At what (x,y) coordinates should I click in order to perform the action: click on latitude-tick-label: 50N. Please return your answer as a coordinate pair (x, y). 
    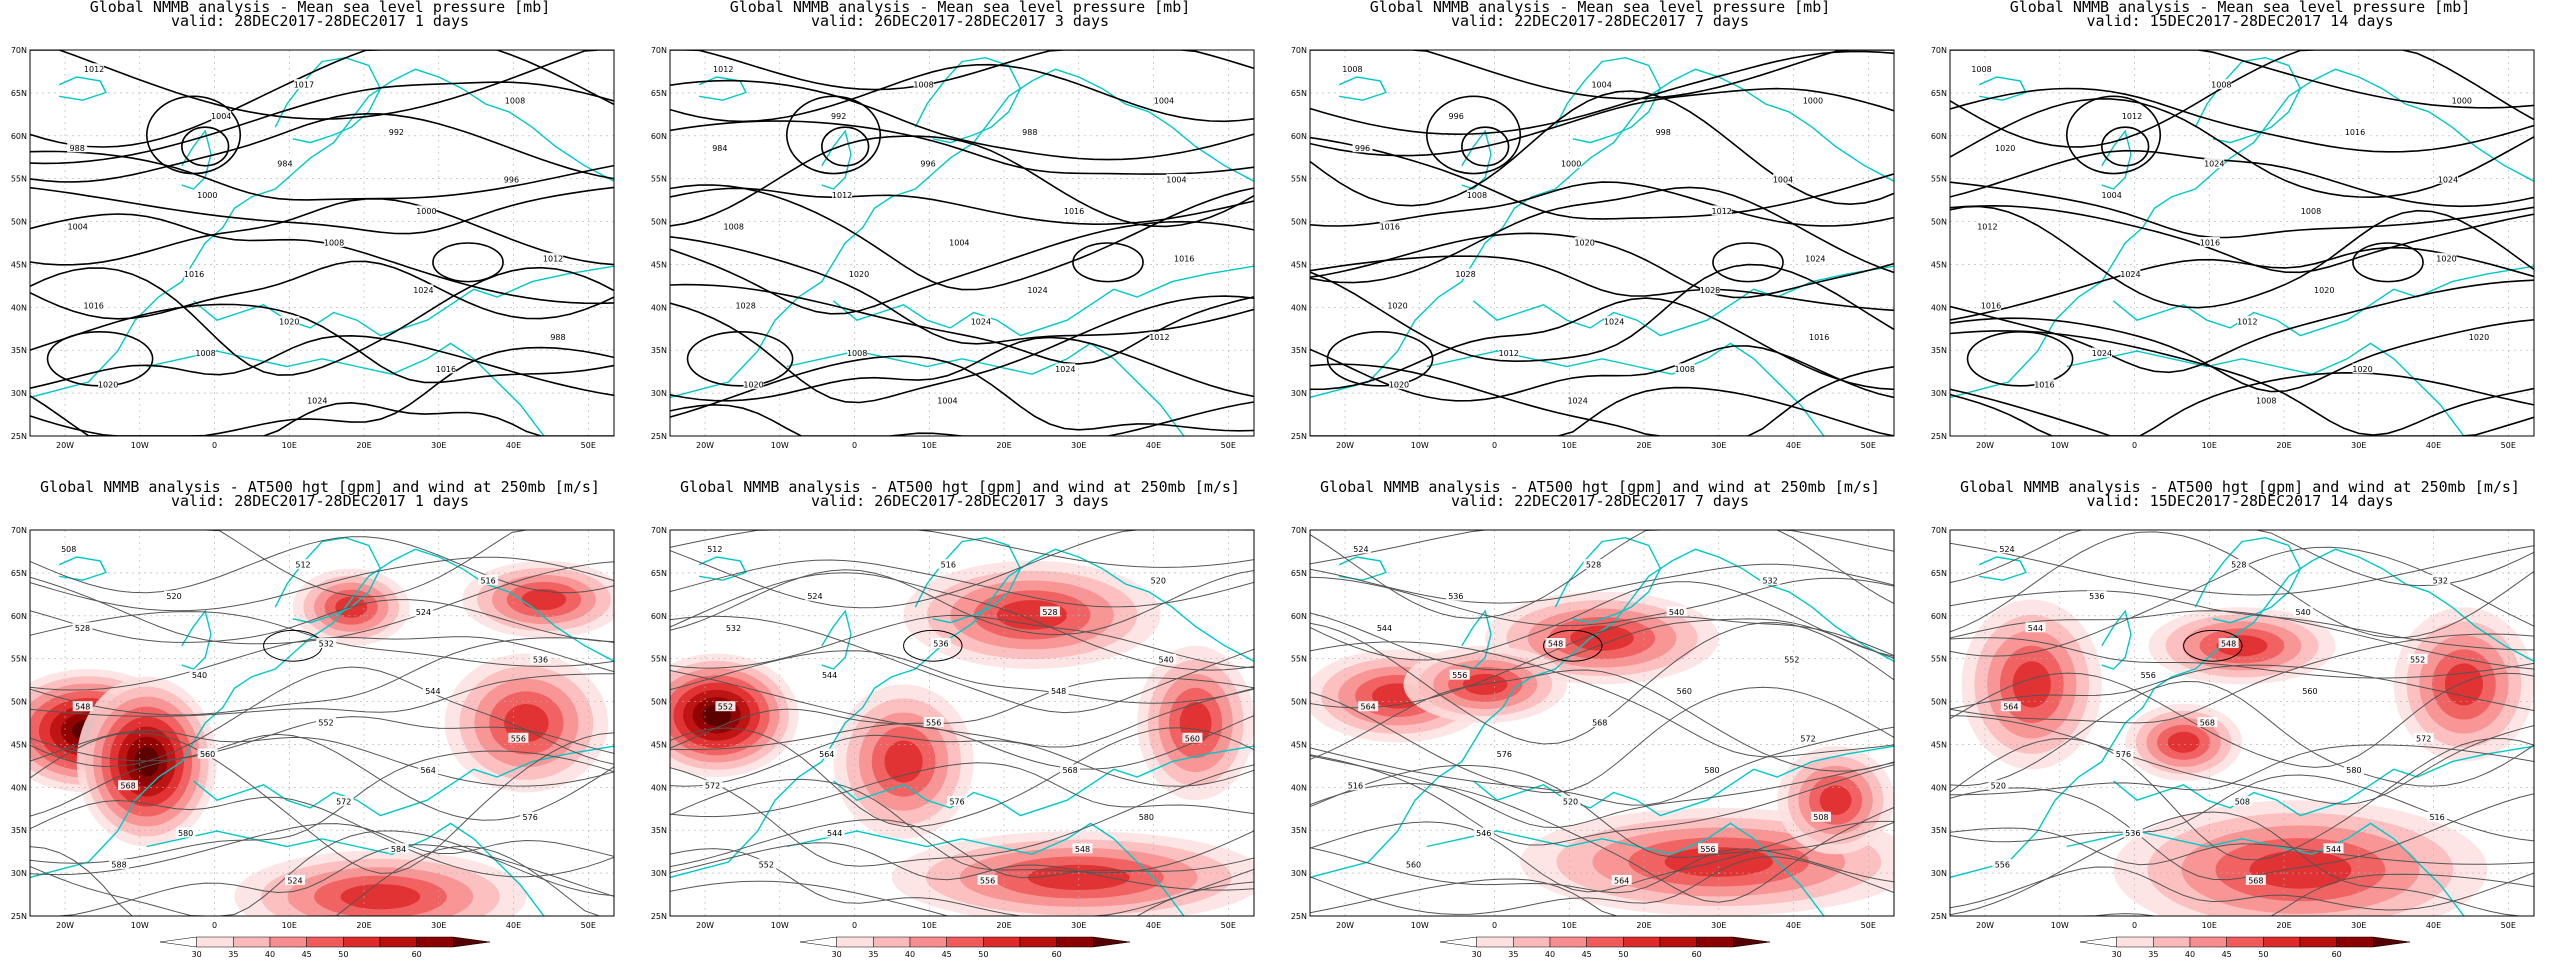
    Looking at the image, I should click on (1939, 222).